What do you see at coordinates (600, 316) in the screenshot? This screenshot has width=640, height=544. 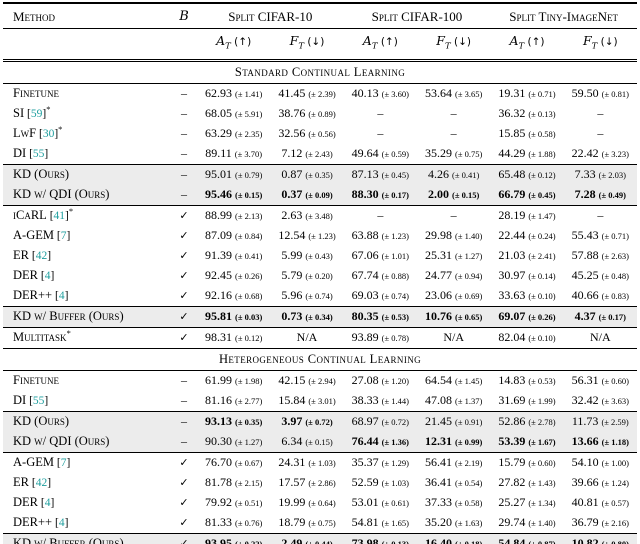 I see `metric-cell: 4.37 (± 0.17)` at bounding box center [600, 316].